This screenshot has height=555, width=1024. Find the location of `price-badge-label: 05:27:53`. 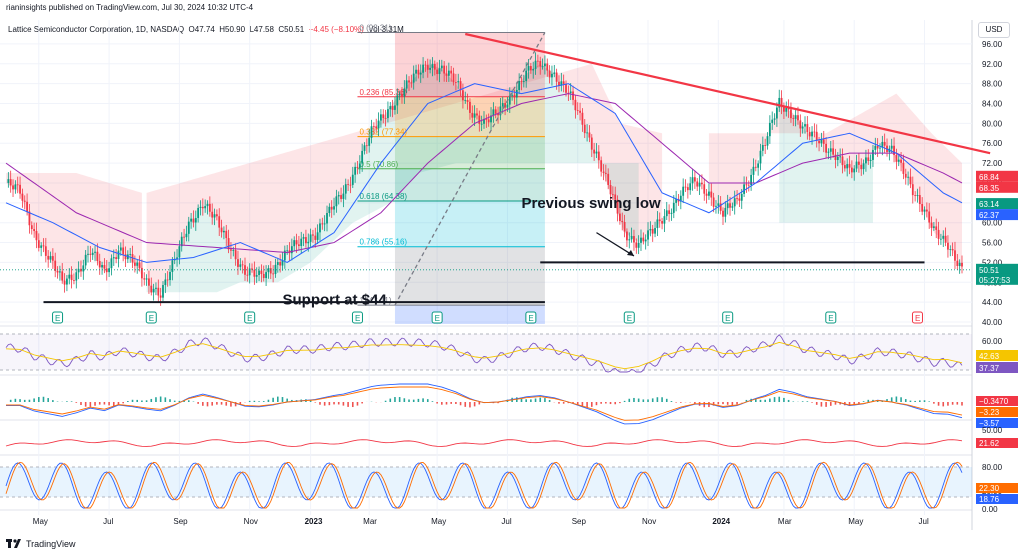

price-badge-label: 05:27:53 is located at coordinates (995, 280).